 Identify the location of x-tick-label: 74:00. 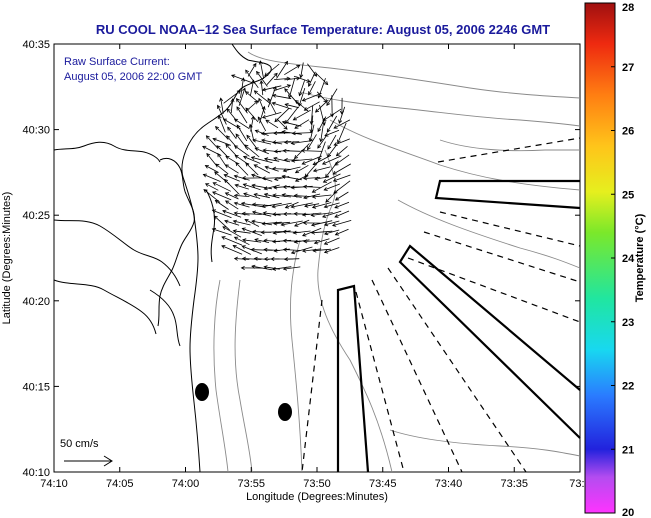
(186, 484).